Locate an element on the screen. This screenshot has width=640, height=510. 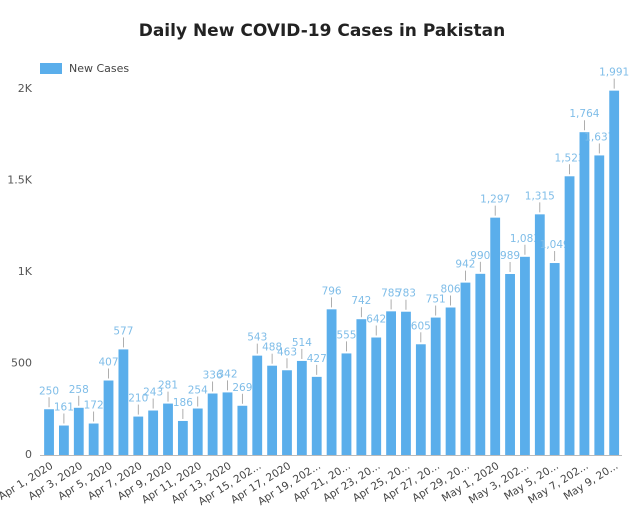
value-label: 281 is located at coordinates (168, 386).